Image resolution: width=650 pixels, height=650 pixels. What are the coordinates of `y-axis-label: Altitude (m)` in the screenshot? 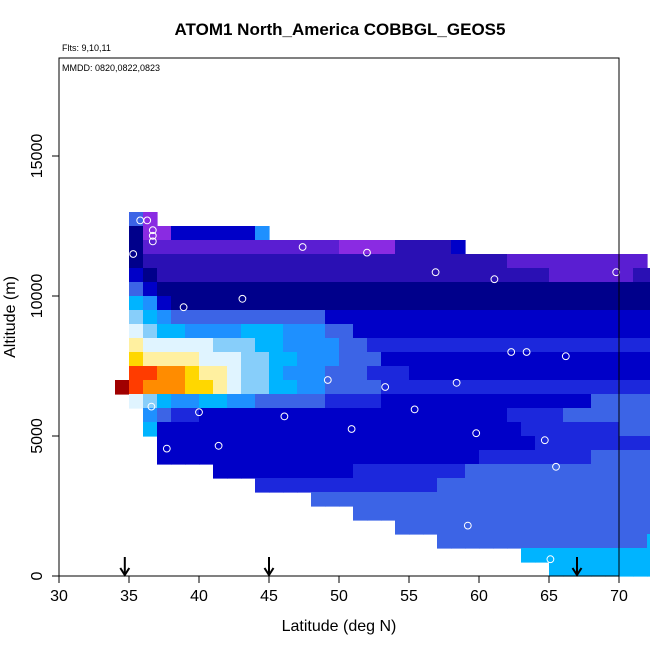 It's located at (10, 317).